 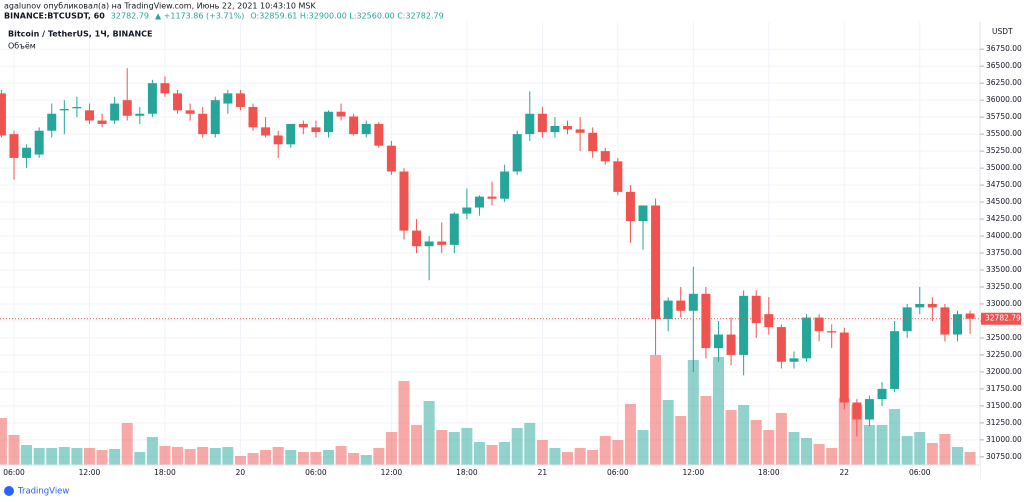 I want to click on y-tick-label: 35250.00, so click(x=1004, y=150).